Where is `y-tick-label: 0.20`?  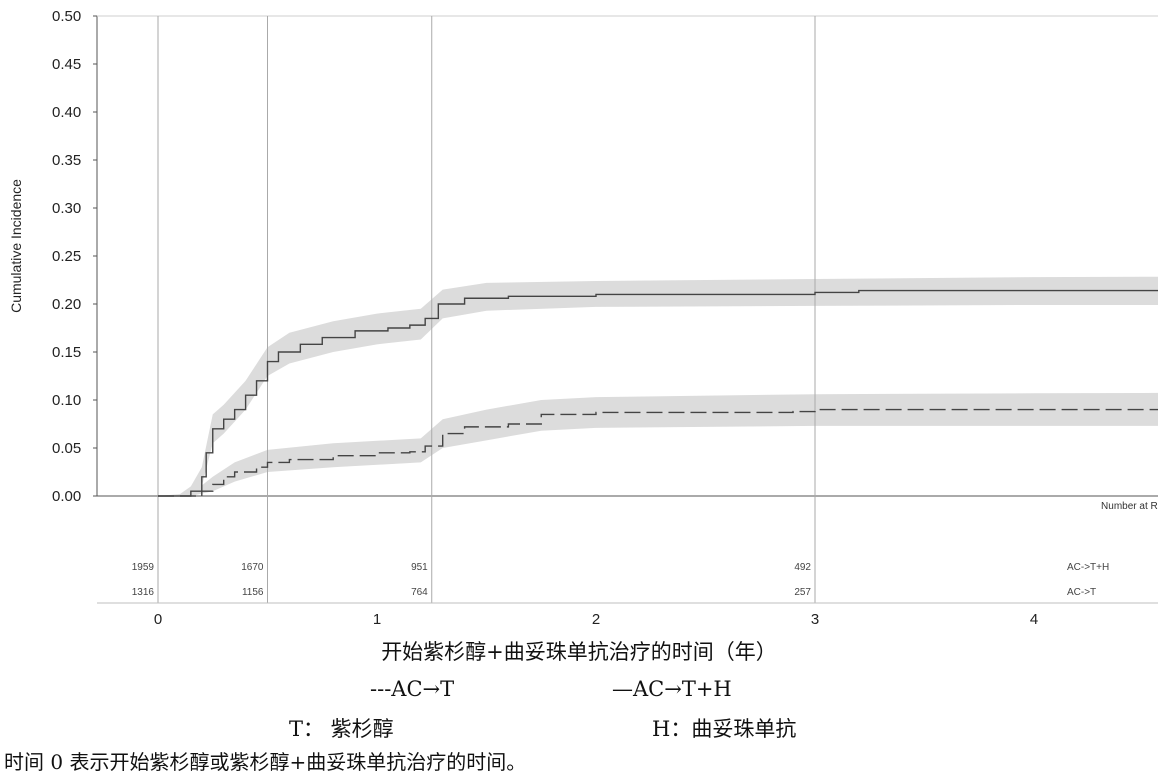 y-tick-label: 0.20 is located at coordinates (66, 304).